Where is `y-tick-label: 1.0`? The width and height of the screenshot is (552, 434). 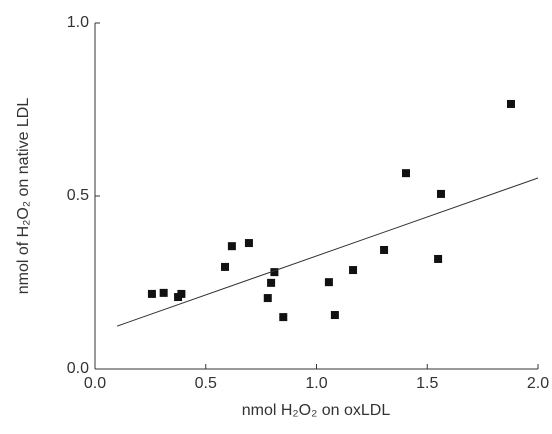
y-tick-label: 1.0 is located at coordinates (78, 22).